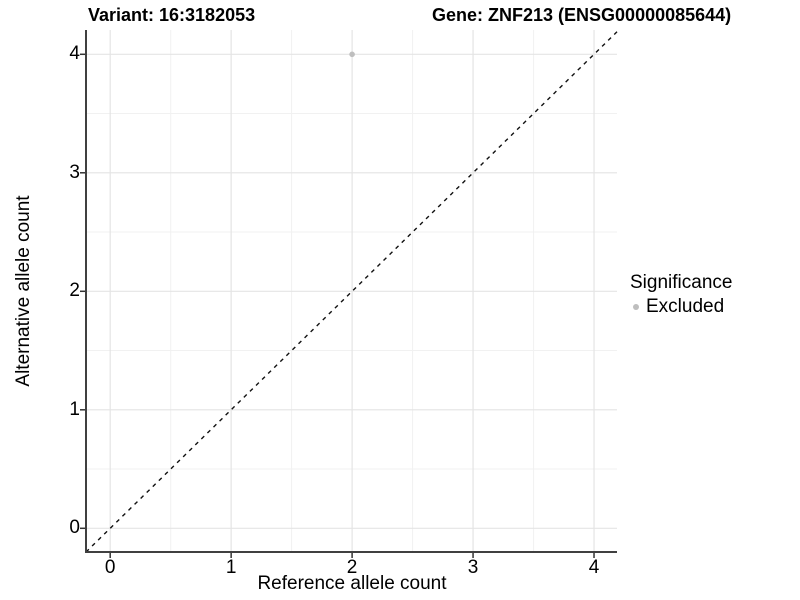 The width and height of the screenshot is (800, 600). Describe the element at coordinates (352, 583) in the screenshot. I see `x-axis-title: Reference allele count` at that location.